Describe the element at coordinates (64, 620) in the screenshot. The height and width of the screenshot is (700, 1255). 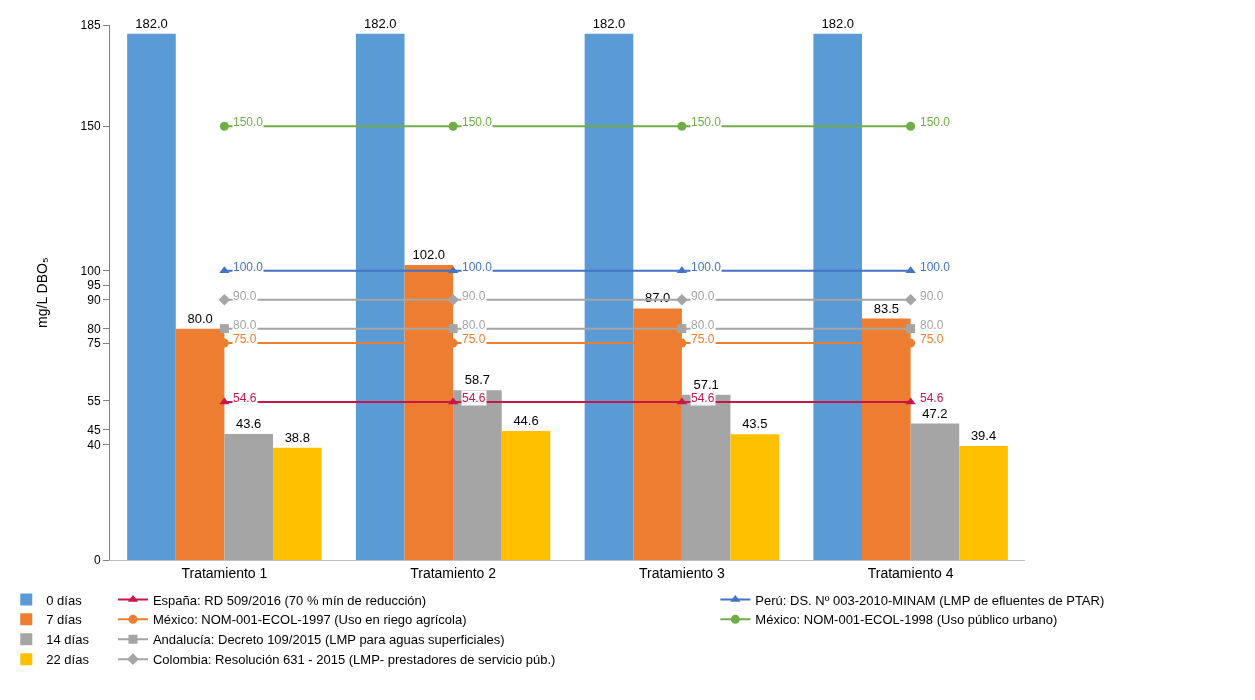
I see `legend-label: 7 días` at that location.